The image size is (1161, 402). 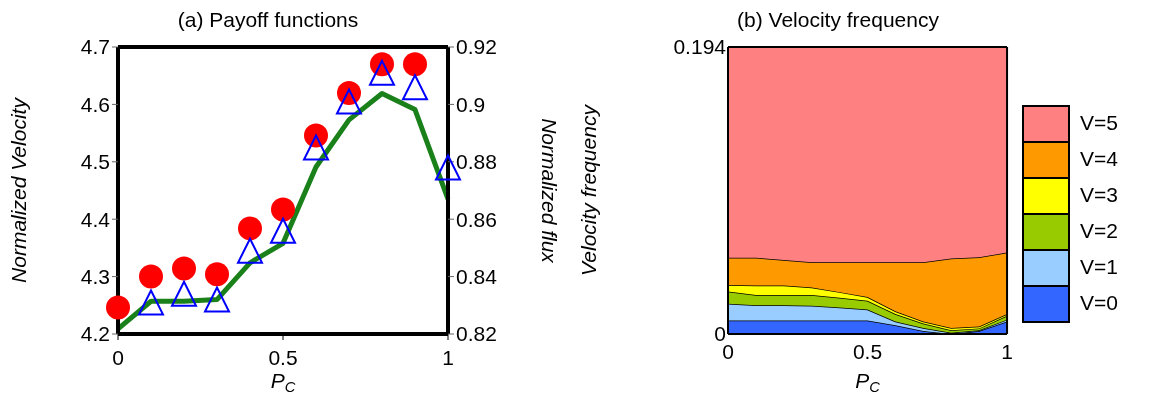 I want to click on y-tick-label: 4.2, so click(x=95, y=334).